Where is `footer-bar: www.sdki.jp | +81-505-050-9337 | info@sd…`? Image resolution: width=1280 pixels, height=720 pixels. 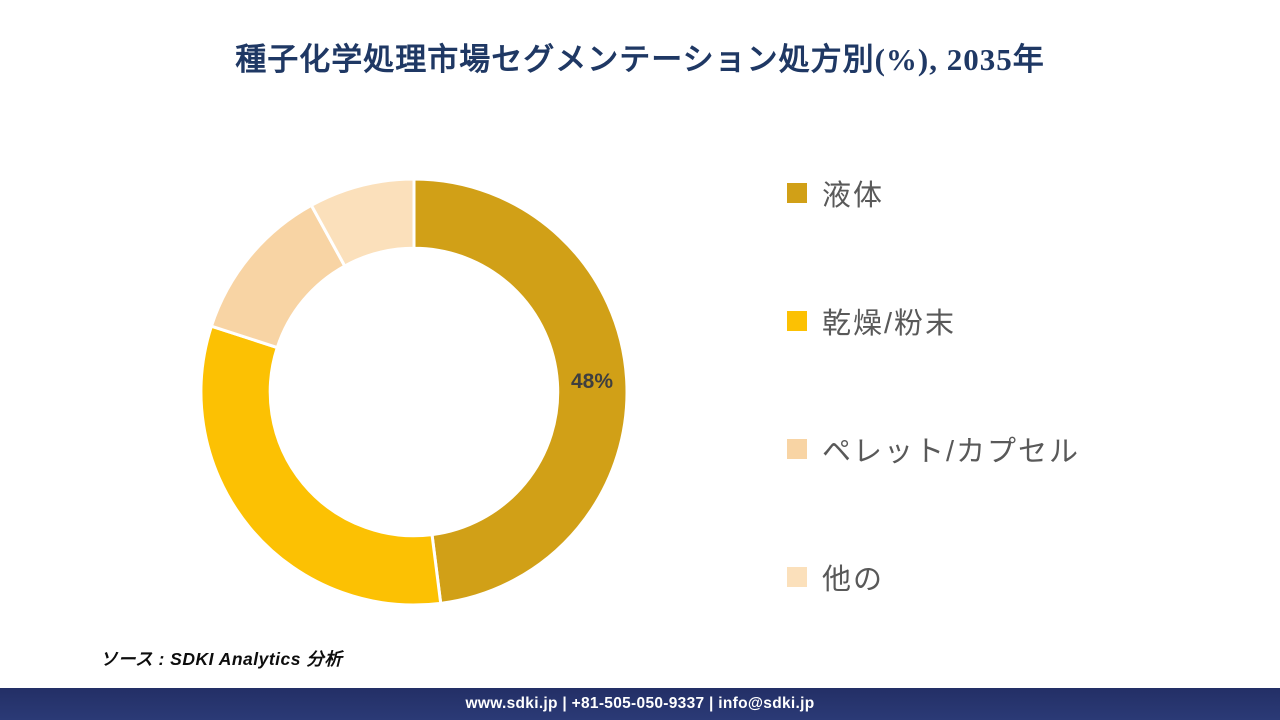
footer-bar: www.sdki.jp | +81-505-050-9337 | info@sd… is located at coordinates (640, 704).